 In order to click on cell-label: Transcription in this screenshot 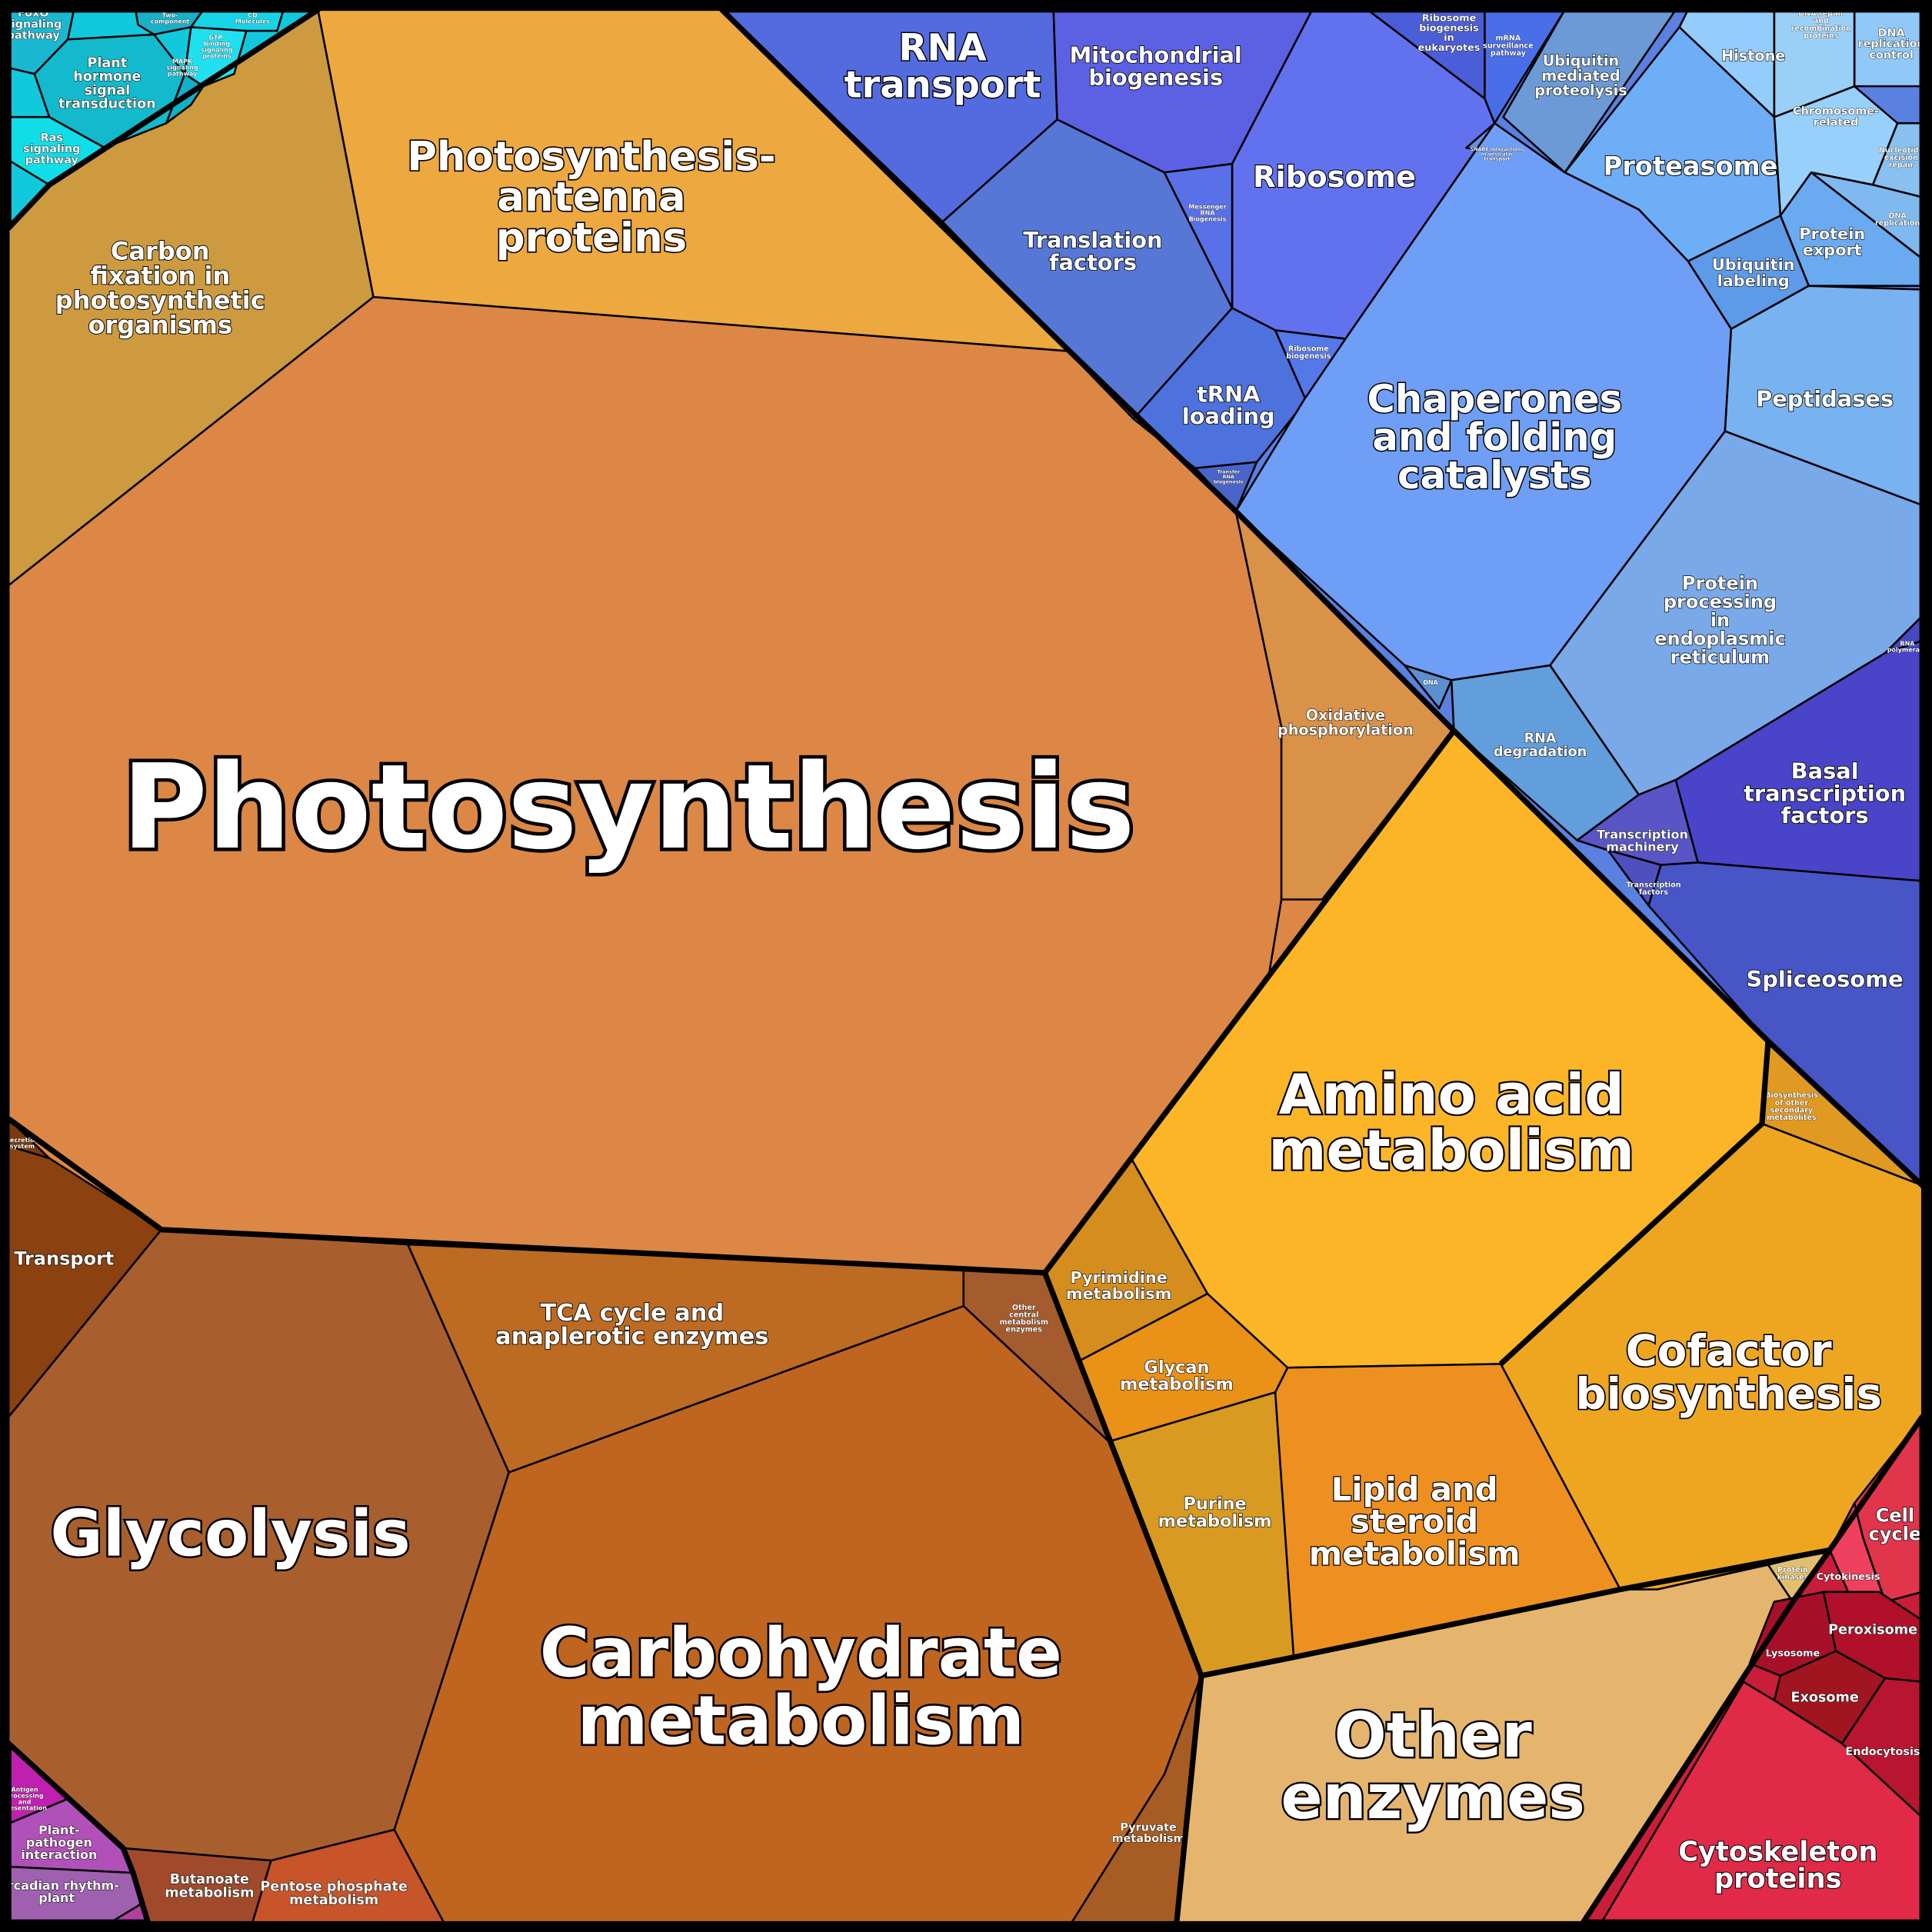, I will do `click(1653, 885)`.